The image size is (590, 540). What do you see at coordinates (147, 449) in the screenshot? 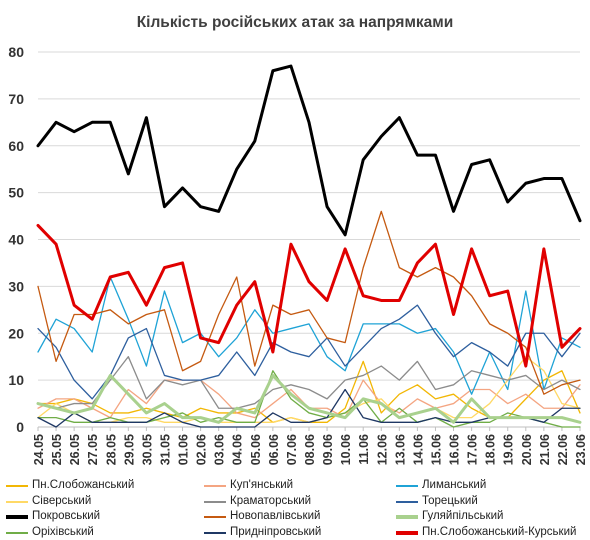
I see `x-tick-label: 30.05` at bounding box center [147, 449].